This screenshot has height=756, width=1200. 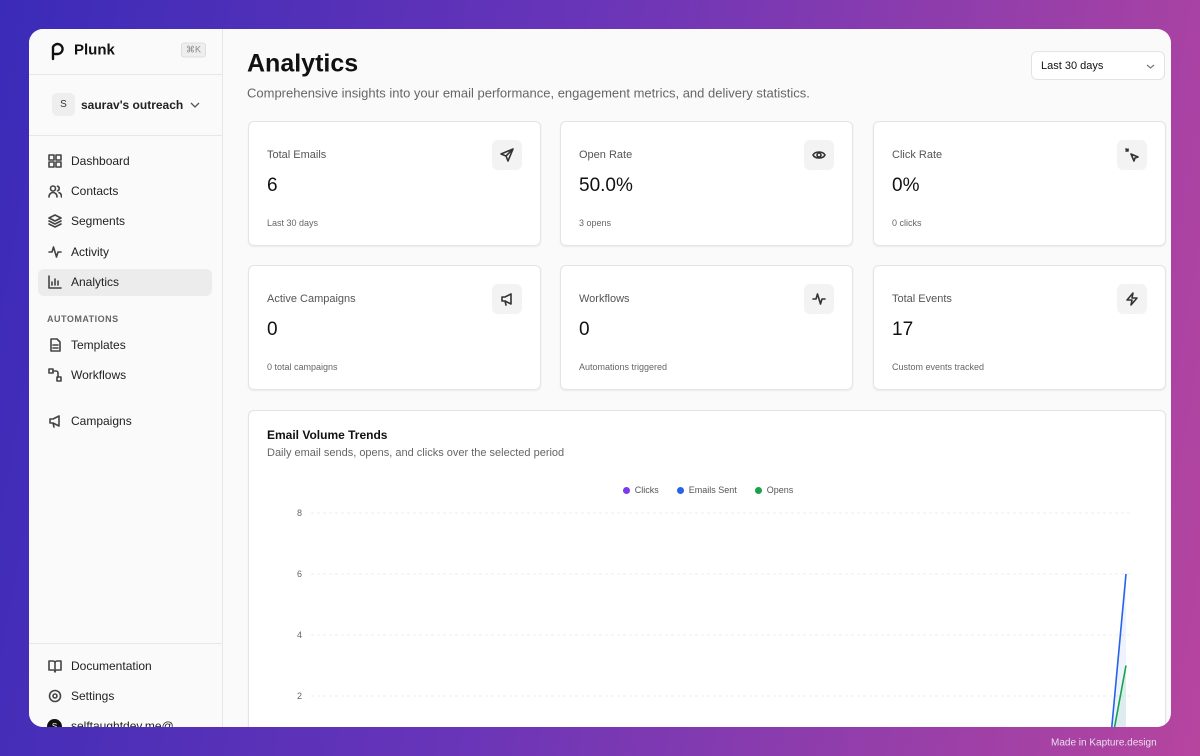 I want to click on stat-card: Workflows 0 Automations triggered, so click(x=706, y=327).